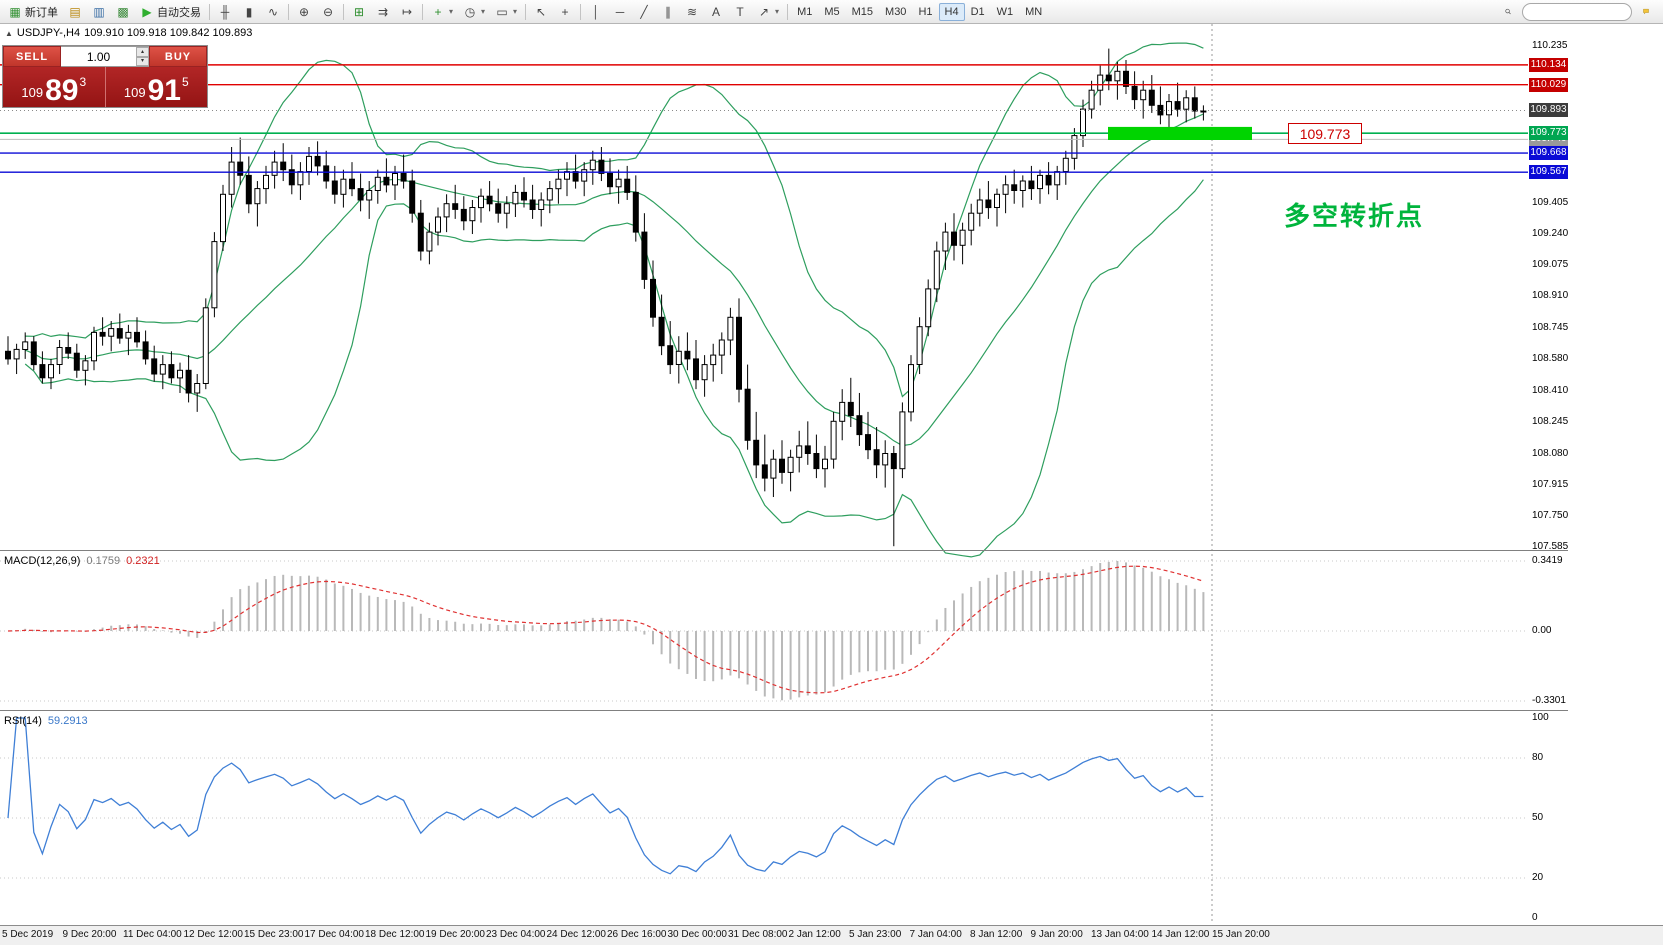 This screenshot has height=945, width=1663. I want to click on time-axis-label: 26 Dec 16:00, so click(637, 934).